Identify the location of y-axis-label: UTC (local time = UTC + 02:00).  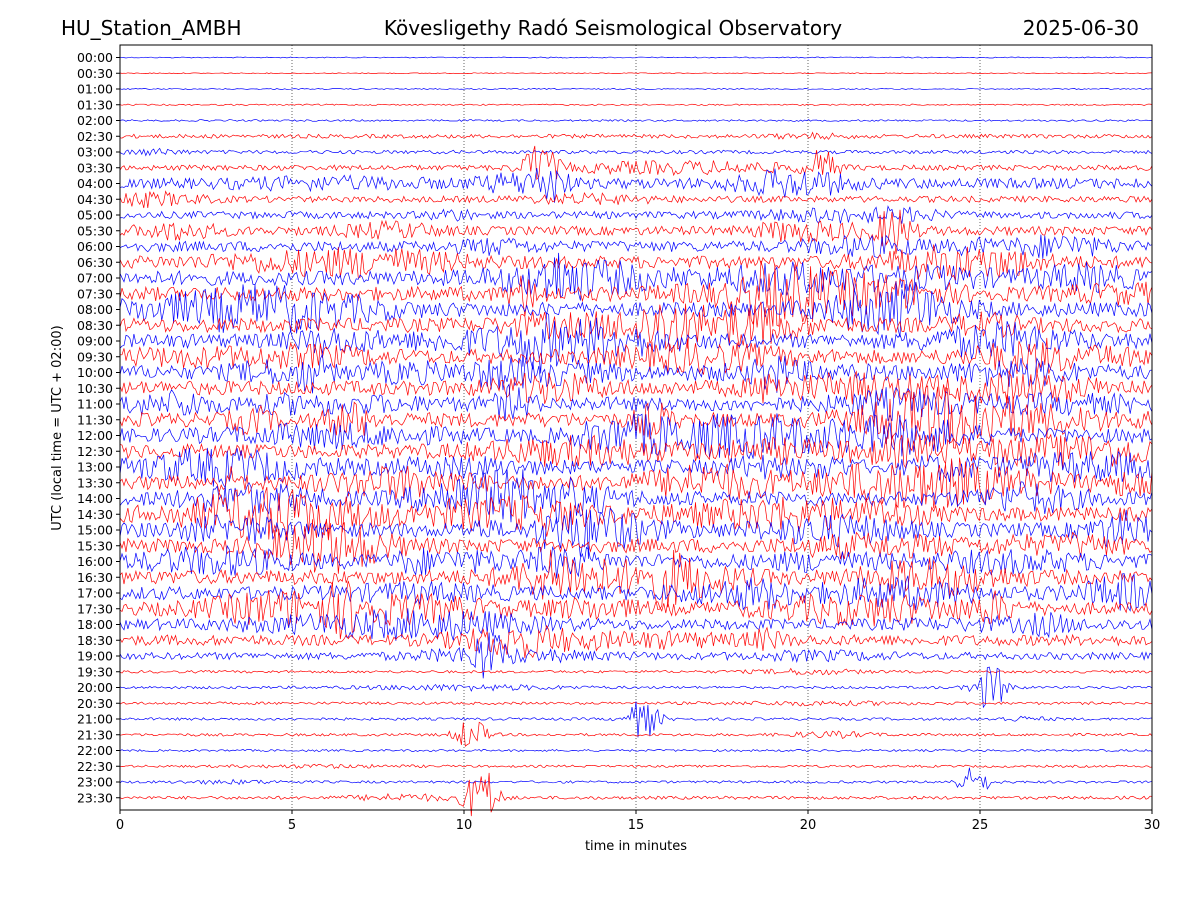
(57, 427).